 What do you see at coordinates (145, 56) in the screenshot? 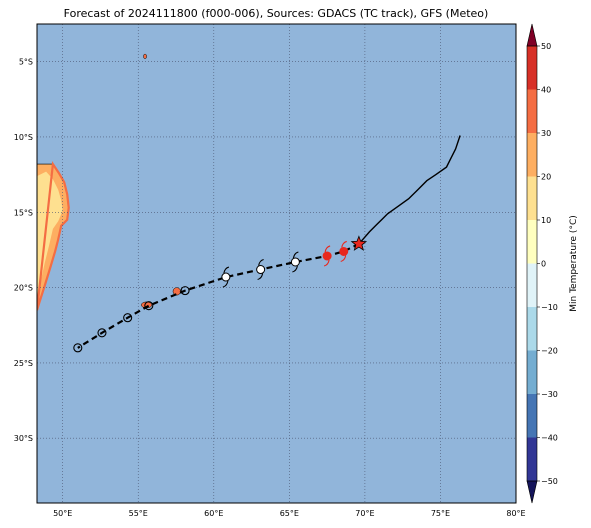
I see `island` at bounding box center [145, 56].